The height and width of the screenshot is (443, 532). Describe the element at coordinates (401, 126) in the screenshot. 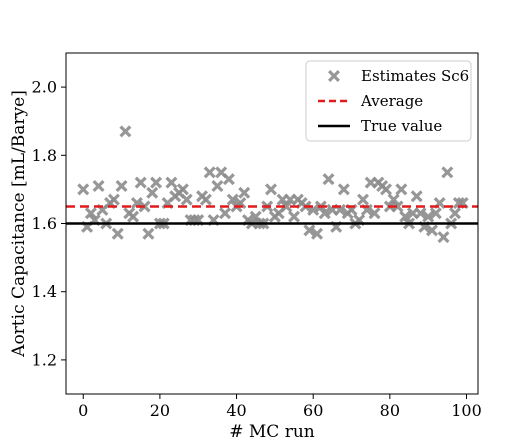

I see `legend-label: True value` at that location.